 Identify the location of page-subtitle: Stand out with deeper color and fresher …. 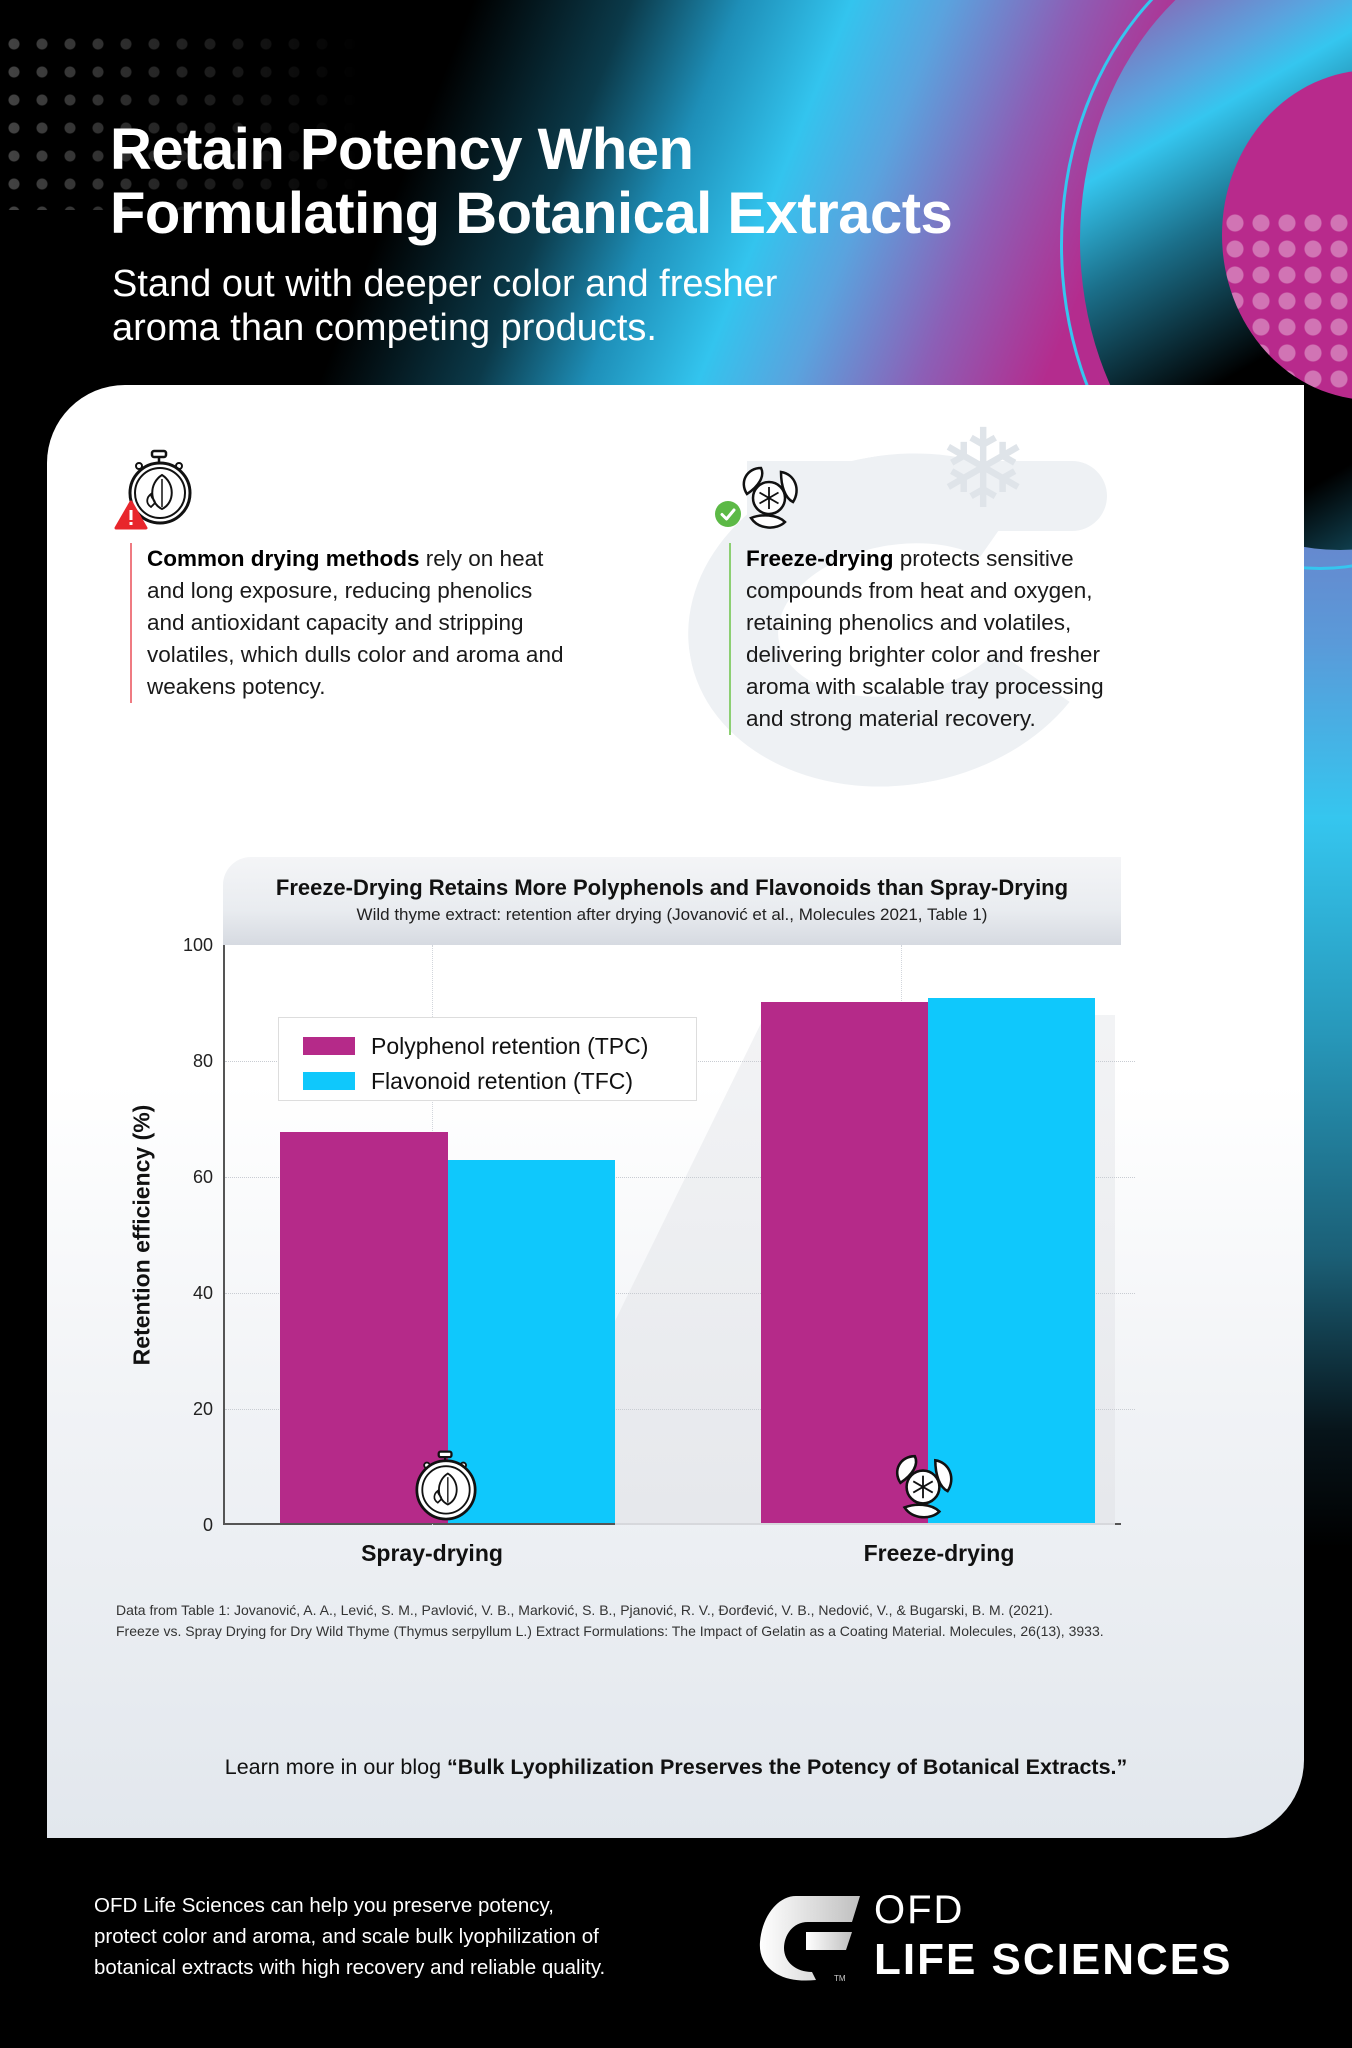
(445, 306).